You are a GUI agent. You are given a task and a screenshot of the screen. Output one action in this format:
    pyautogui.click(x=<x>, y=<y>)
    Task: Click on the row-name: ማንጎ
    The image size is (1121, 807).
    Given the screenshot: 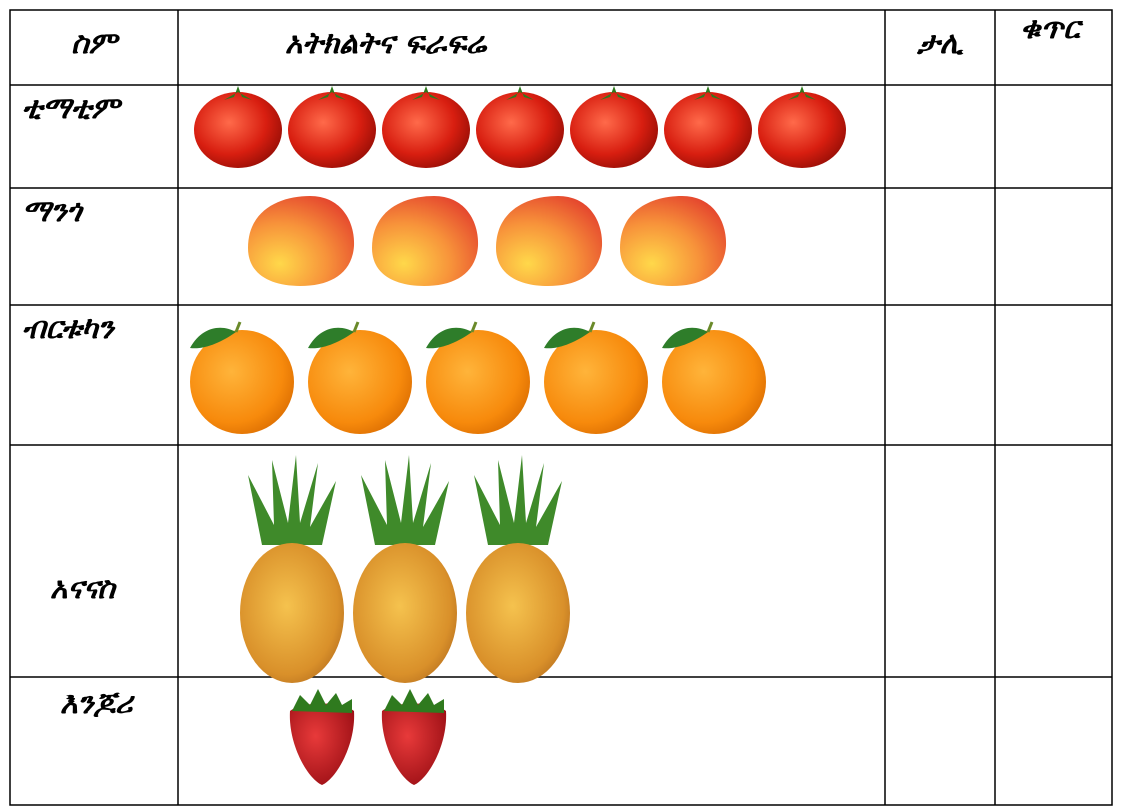 What is the action you would take?
    pyautogui.click(x=53, y=211)
    